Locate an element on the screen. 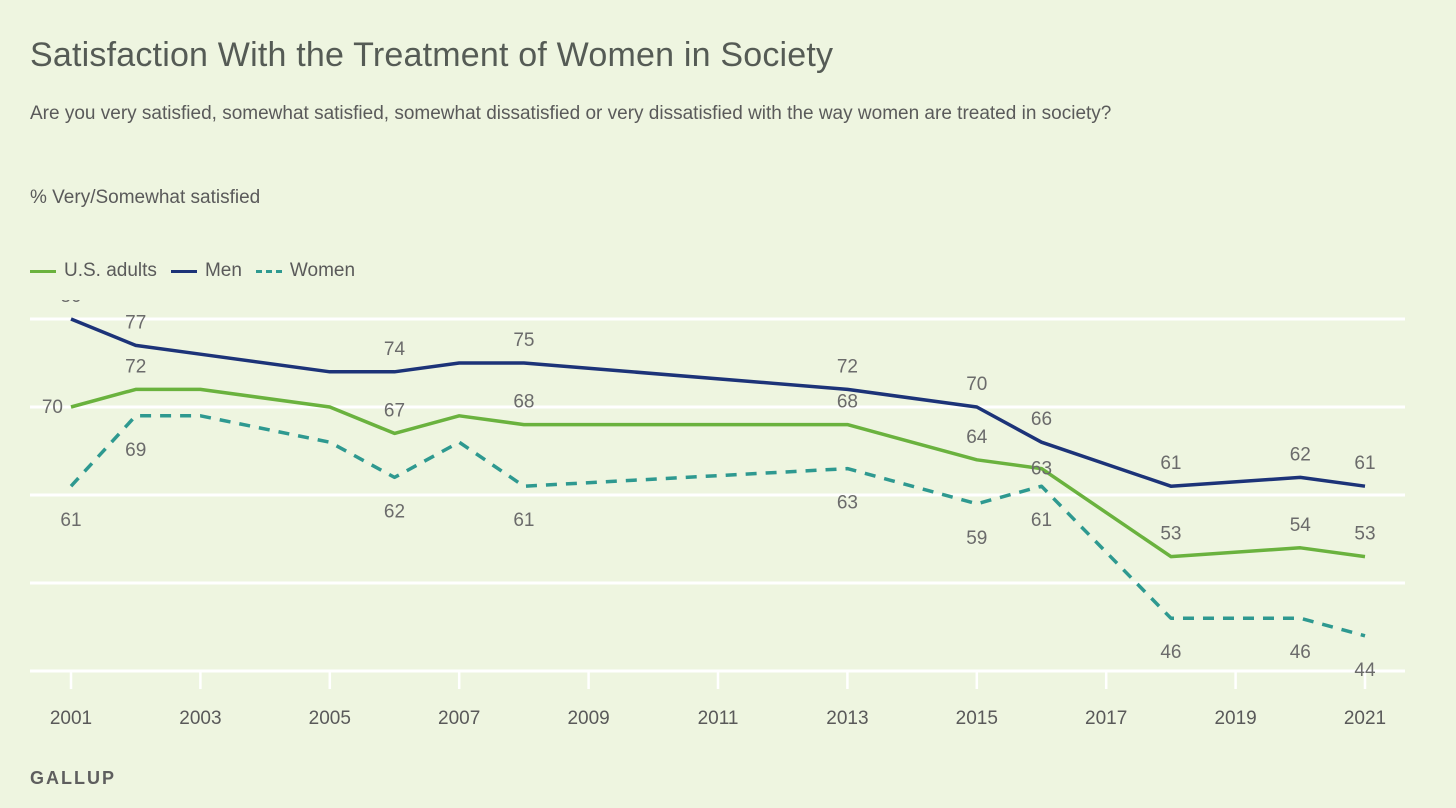  source-label: GALLUP is located at coordinates (73, 778).